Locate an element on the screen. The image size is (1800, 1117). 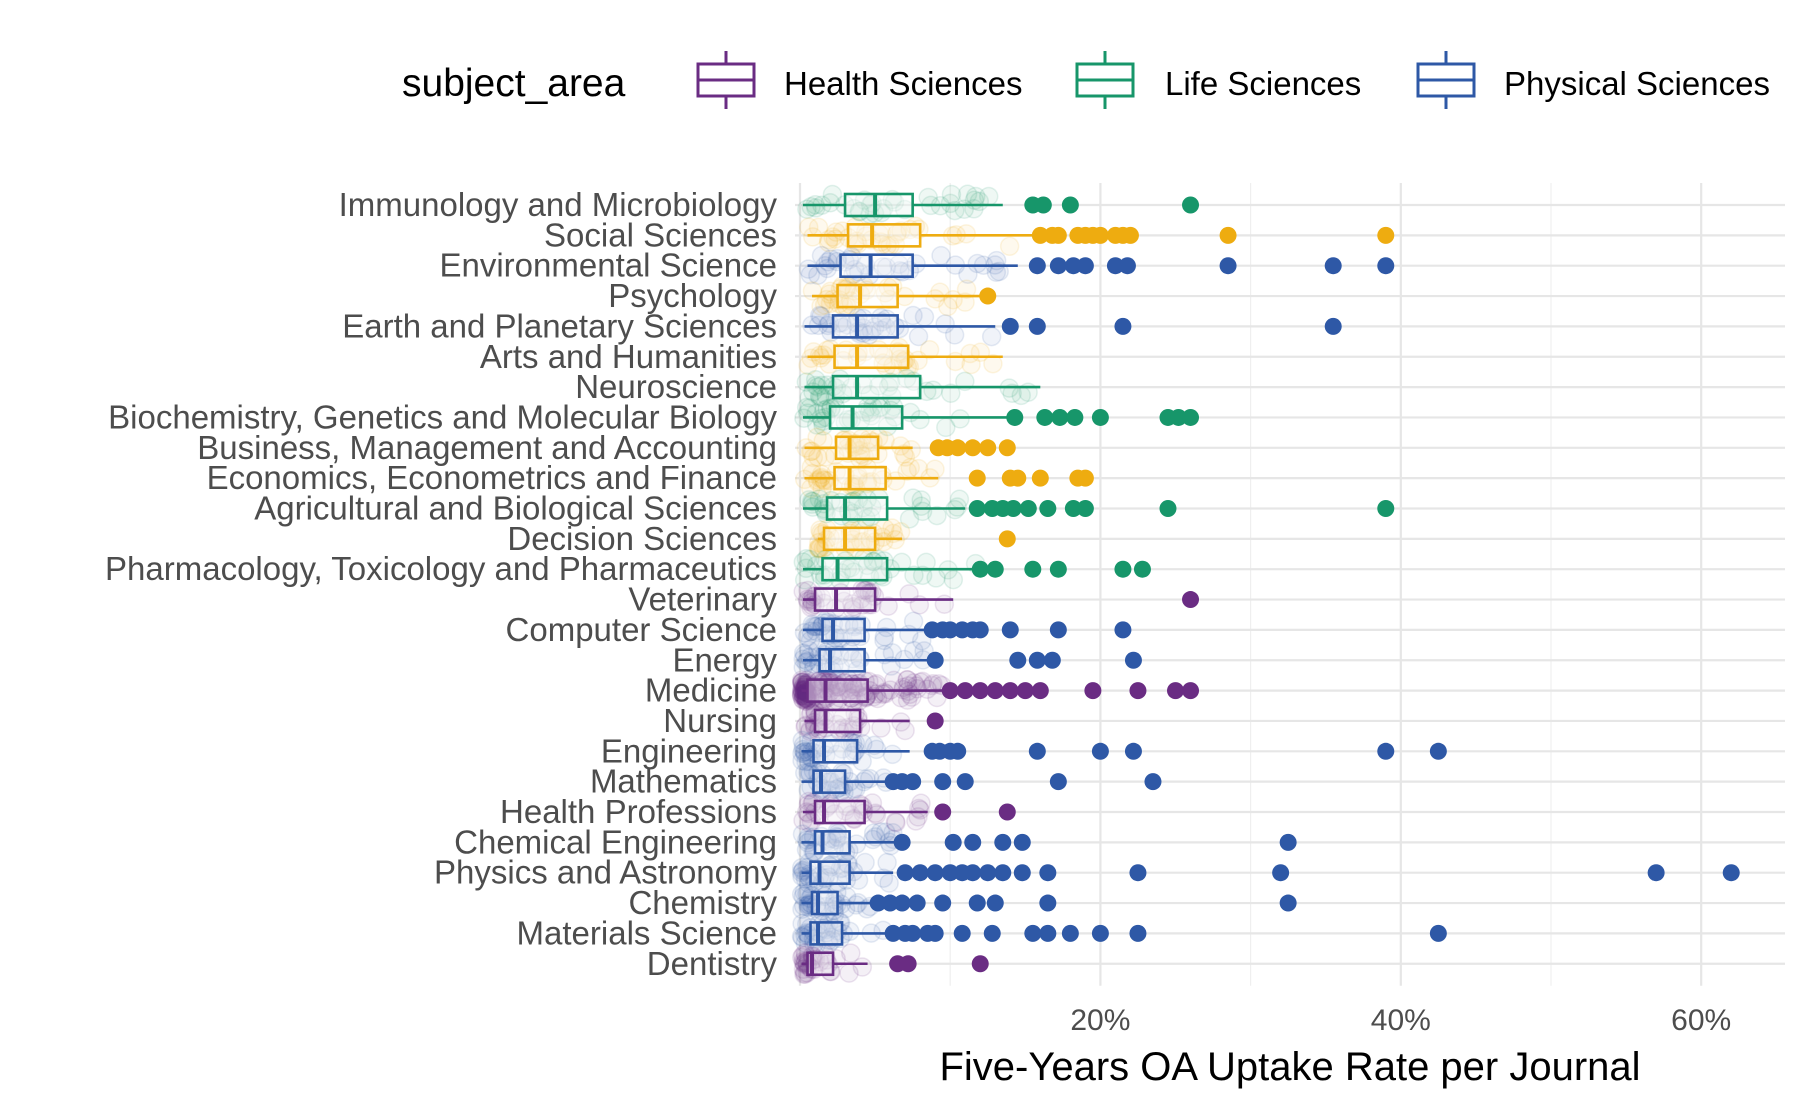
category-label: Decision Sciences is located at coordinates (642, 538).